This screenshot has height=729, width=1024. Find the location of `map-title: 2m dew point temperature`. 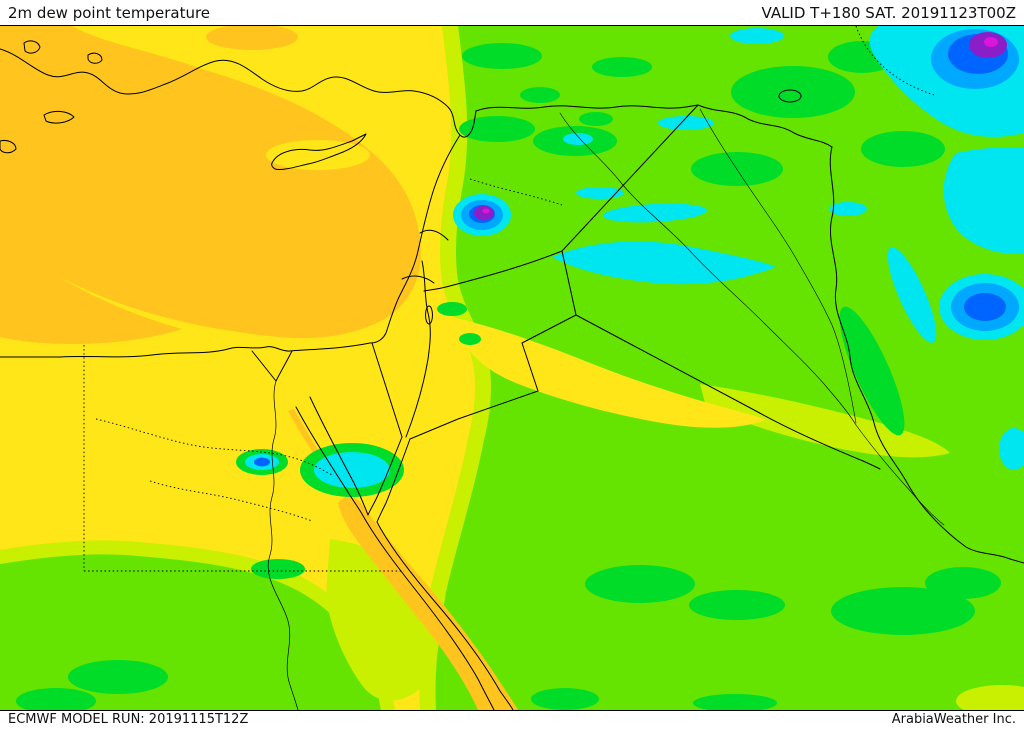

map-title: 2m dew point temperature is located at coordinates (109, 12).